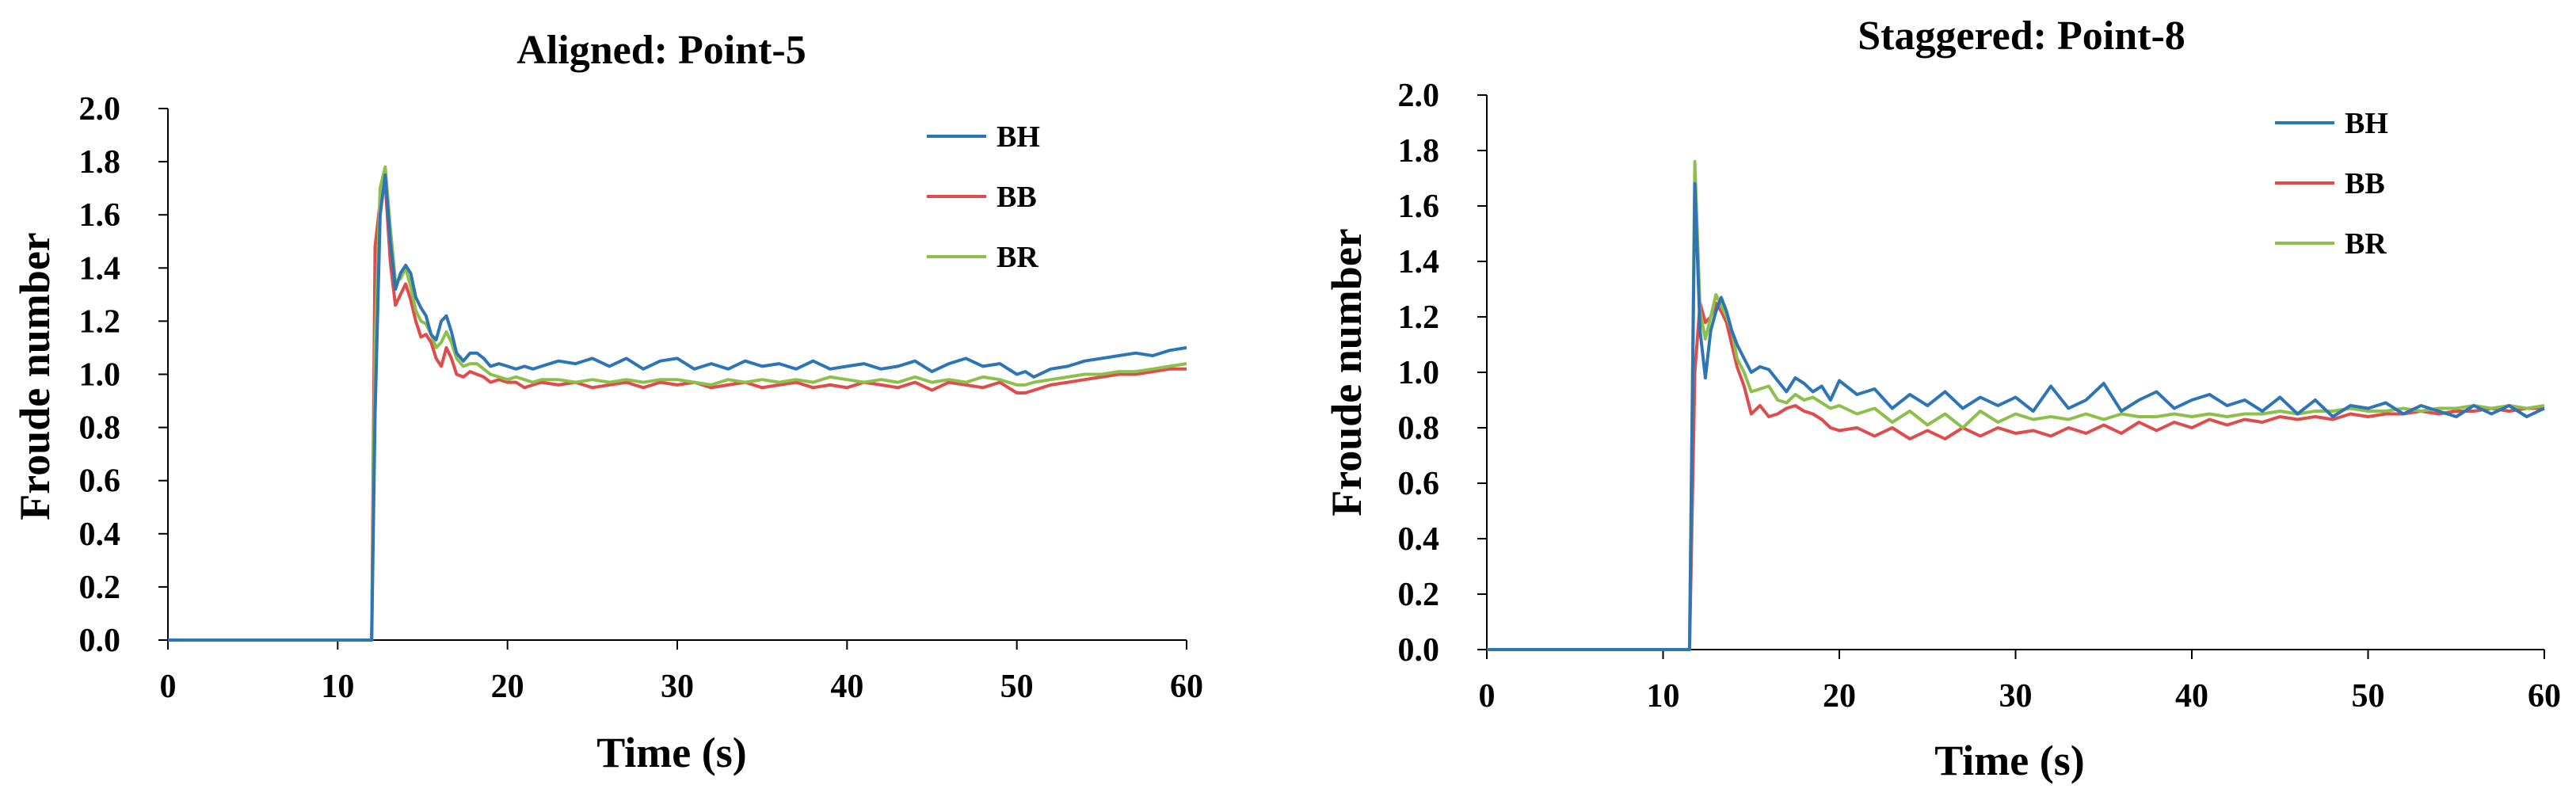  Describe the element at coordinates (661, 50) in the screenshot. I see `chart-title: Aligned: Point-5` at that location.